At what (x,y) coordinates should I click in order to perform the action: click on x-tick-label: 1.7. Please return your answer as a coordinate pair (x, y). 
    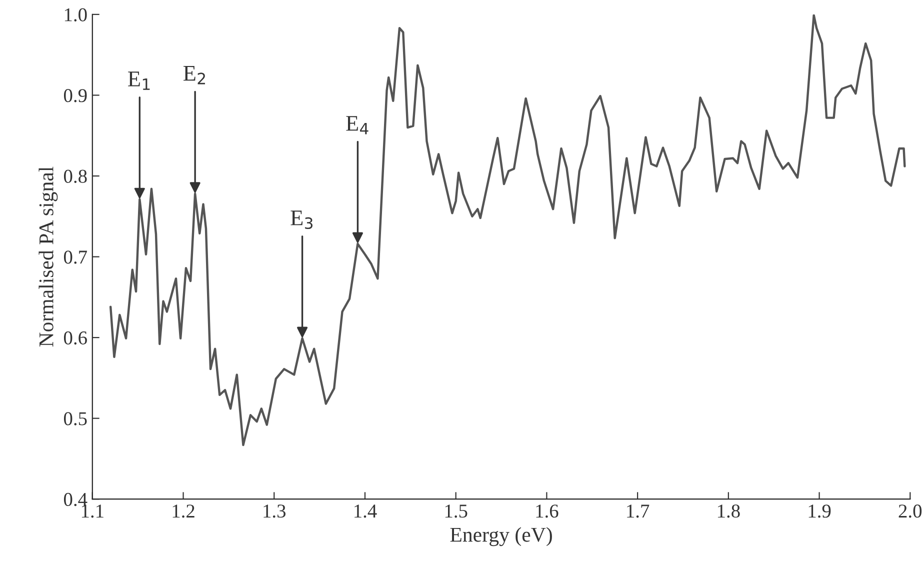
    Looking at the image, I should click on (638, 511).